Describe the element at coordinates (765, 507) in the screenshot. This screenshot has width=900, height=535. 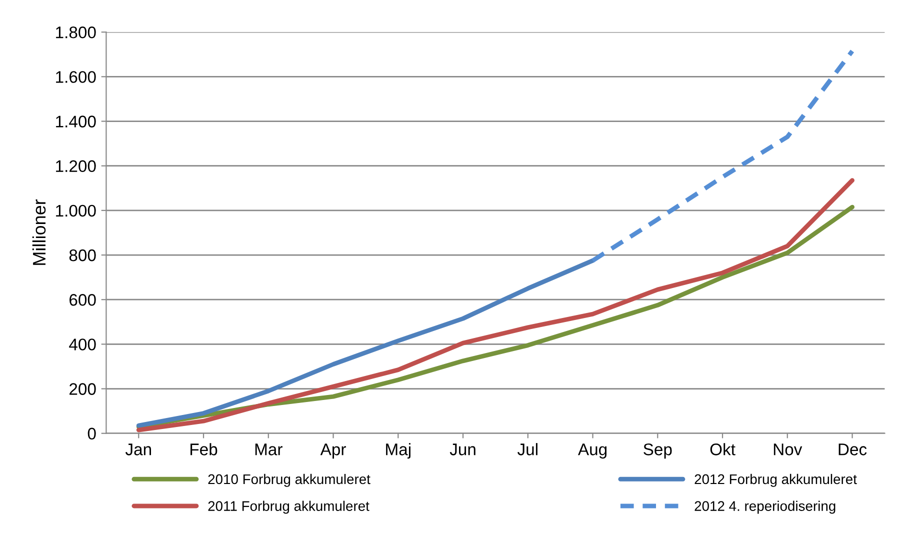
I see `legend-label: 2012 4. reperiodisering` at that location.